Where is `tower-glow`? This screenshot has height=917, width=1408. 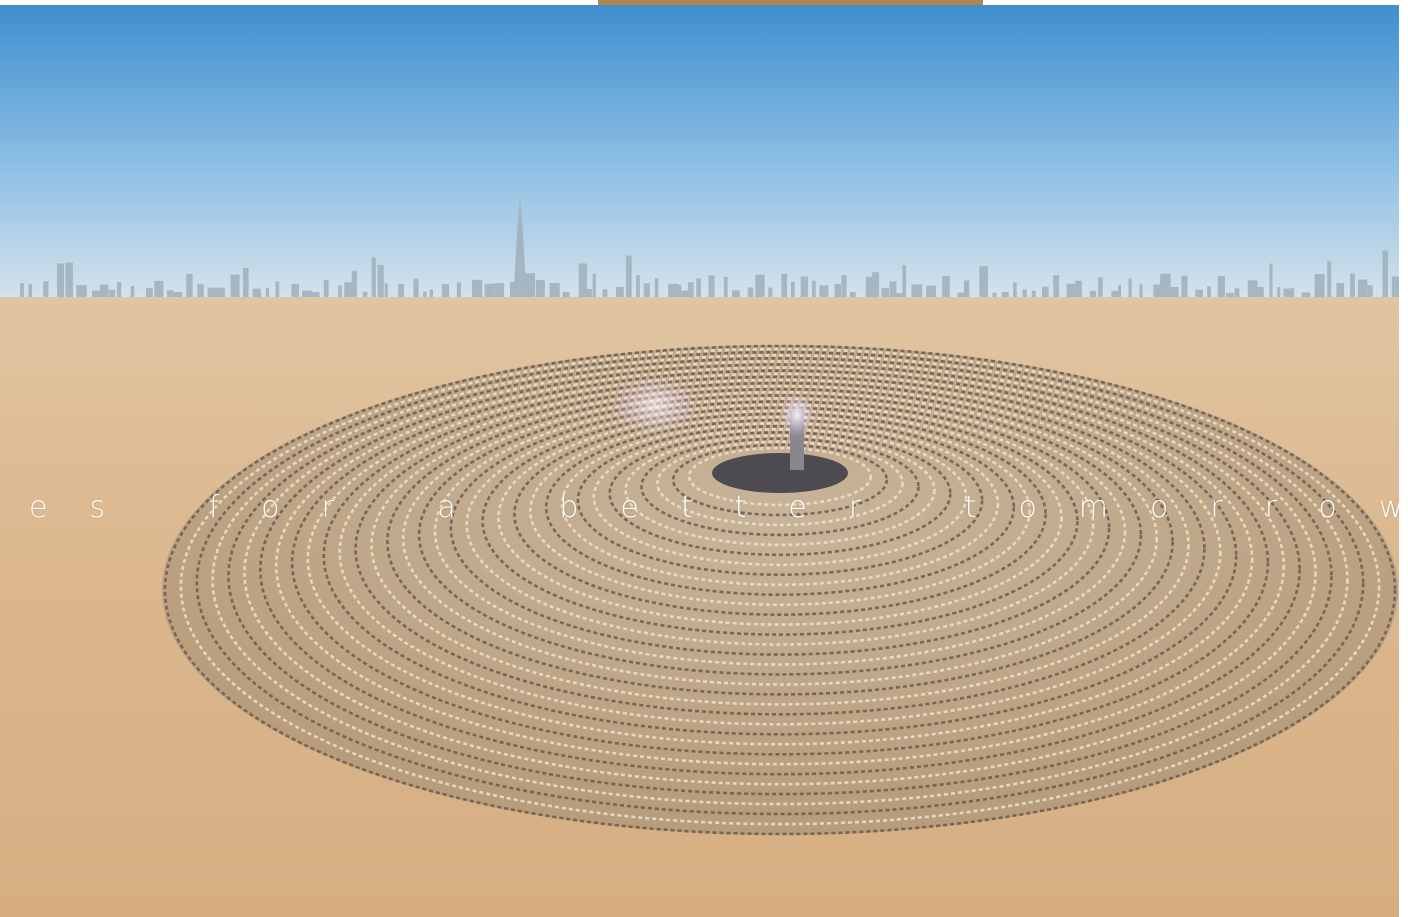 tower-glow is located at coordinates (797, 415).